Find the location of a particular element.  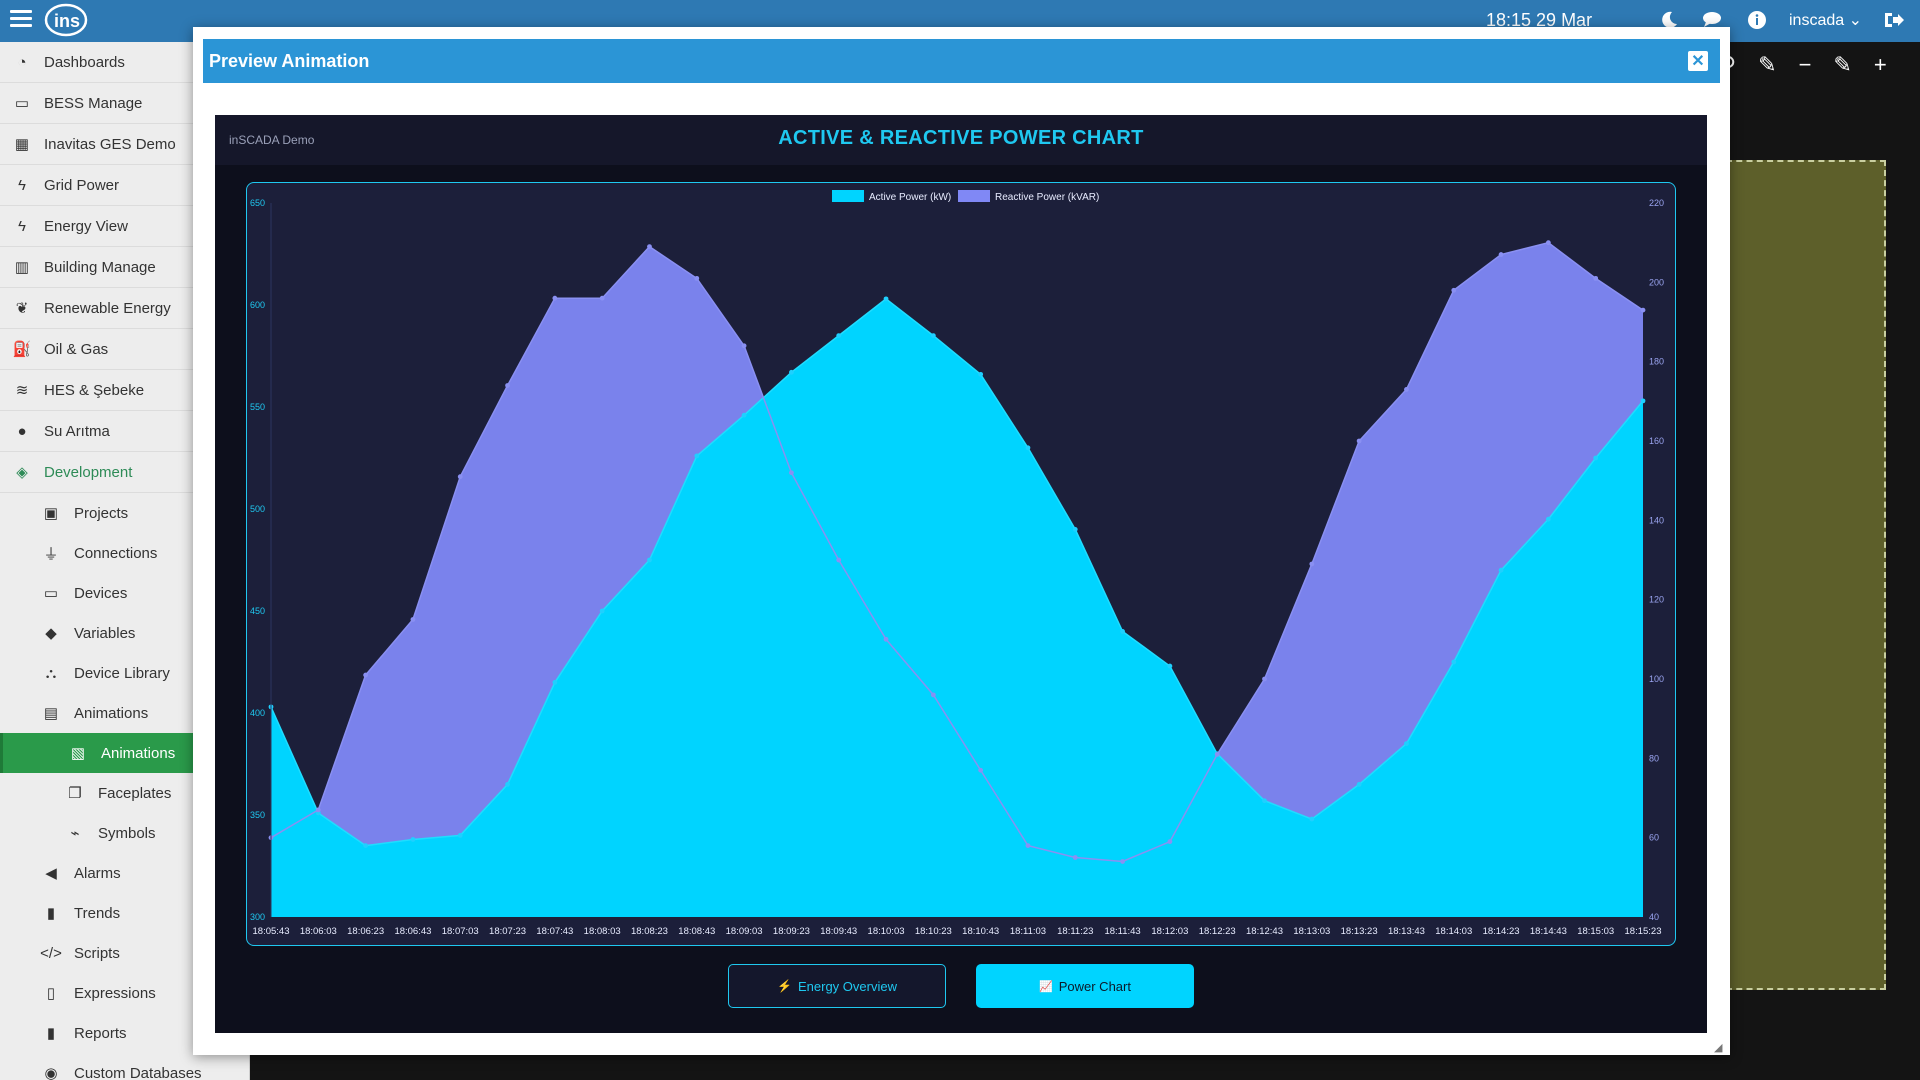

x-tick-label: 18:09:03 is located at coordinates (744, 931).